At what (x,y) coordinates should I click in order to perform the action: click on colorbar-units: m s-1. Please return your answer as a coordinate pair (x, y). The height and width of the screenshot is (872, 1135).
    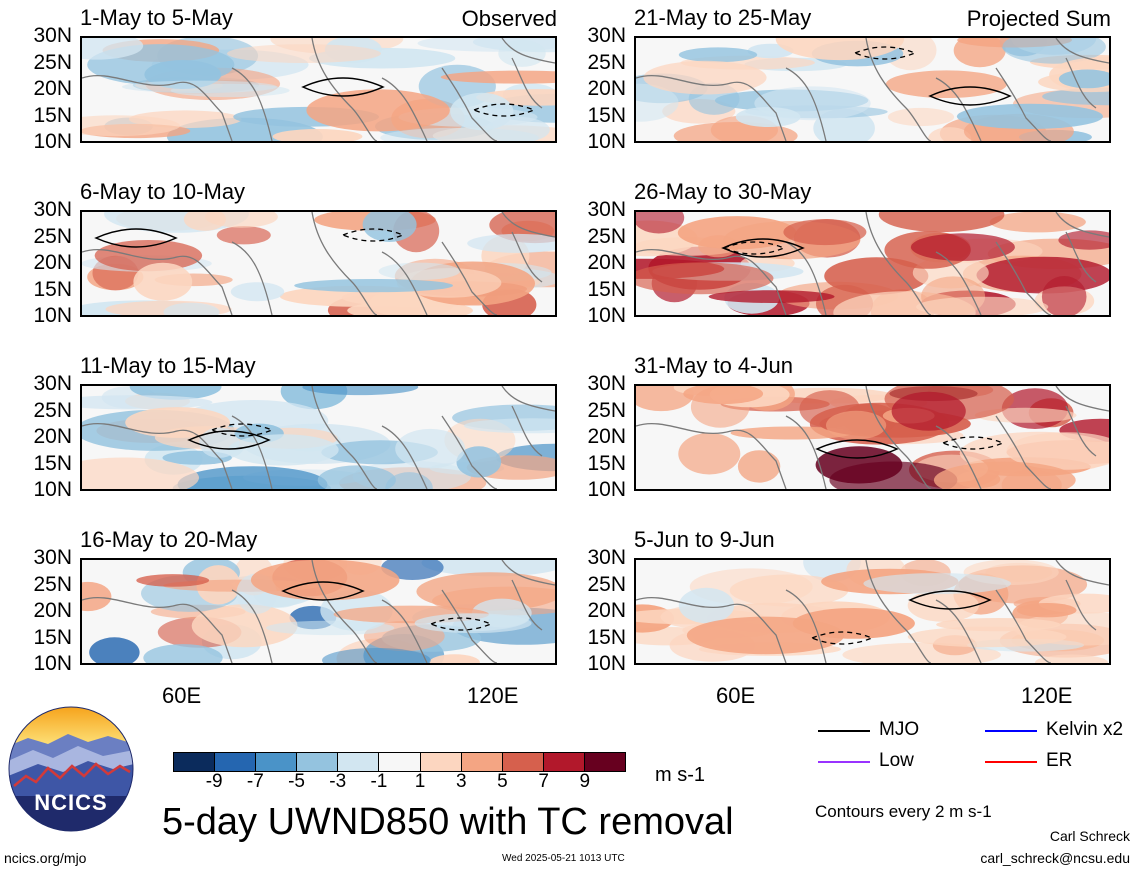
    Looking at the image, I should click on (680, 775).